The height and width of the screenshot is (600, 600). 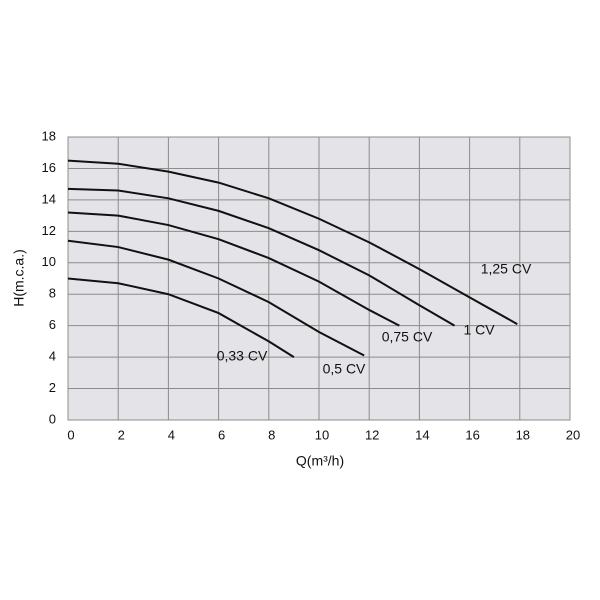 I want to click on y-tick-label: 0, so click(x=52, y=418).